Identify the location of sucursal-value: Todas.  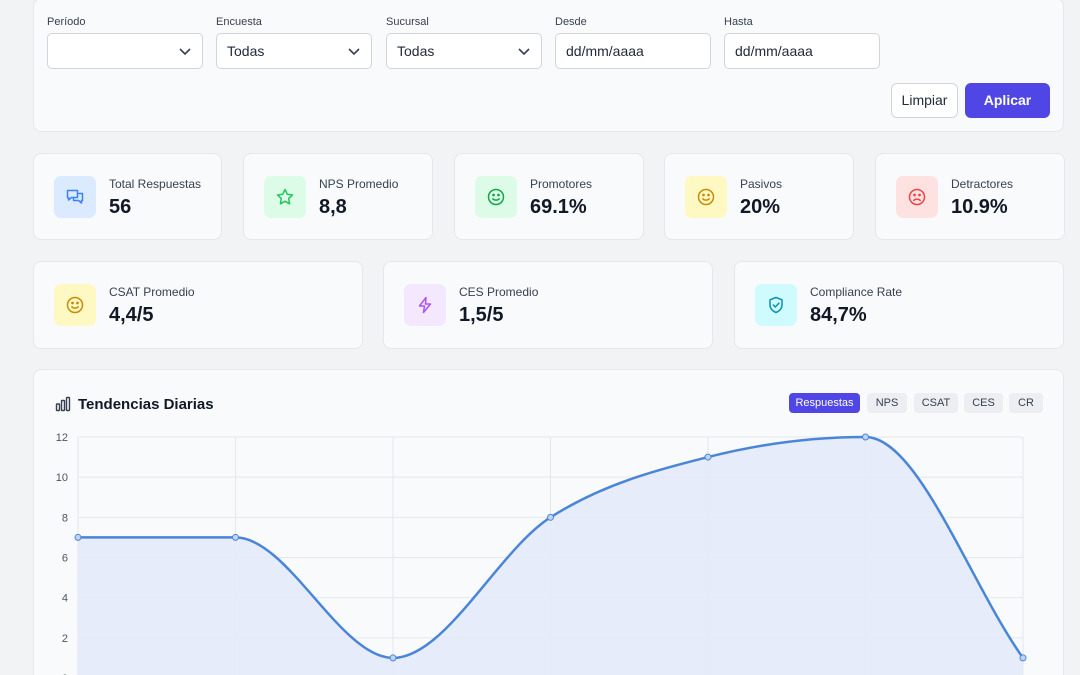
(416, 51).